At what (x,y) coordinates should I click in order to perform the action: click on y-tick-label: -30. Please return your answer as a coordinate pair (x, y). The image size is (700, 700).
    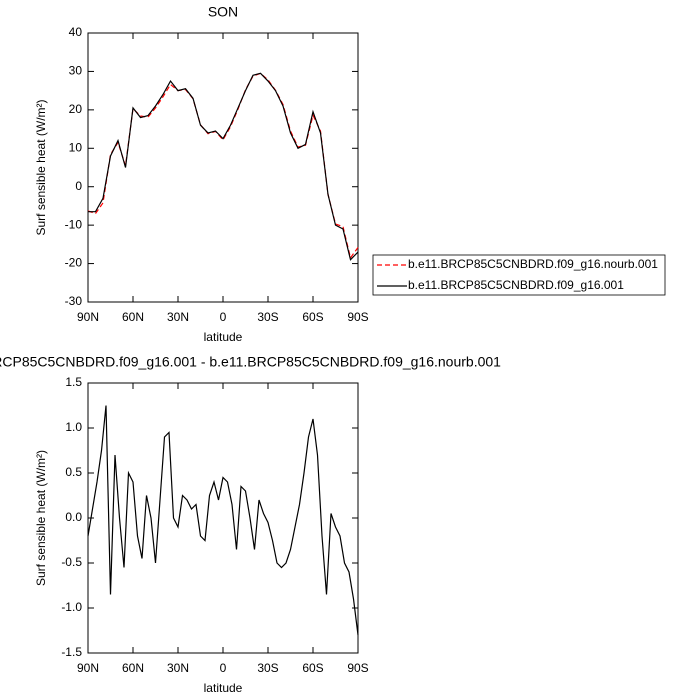
    Looking at the image, I should click on (74, 301).